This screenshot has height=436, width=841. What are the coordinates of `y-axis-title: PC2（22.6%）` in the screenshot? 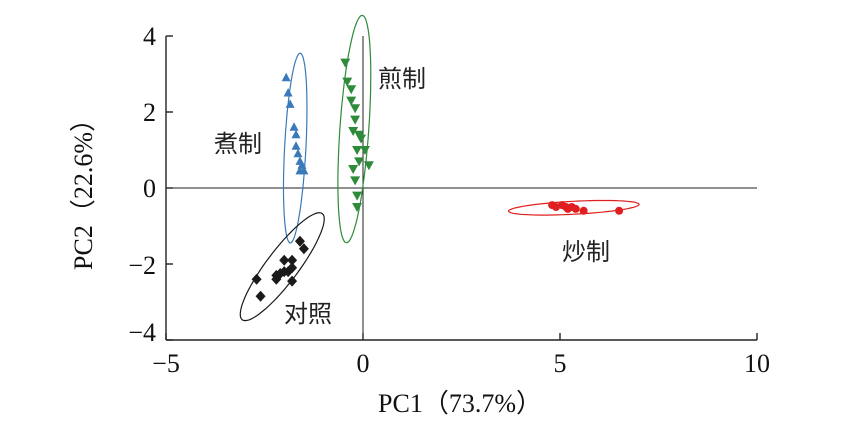 It's located at (83, 188).